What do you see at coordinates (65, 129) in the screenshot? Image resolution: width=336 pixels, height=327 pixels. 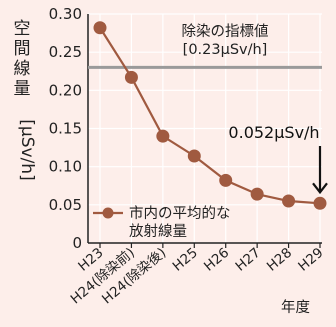 I see `y-tick-label: 0.15` at bounding box center [65, 129].